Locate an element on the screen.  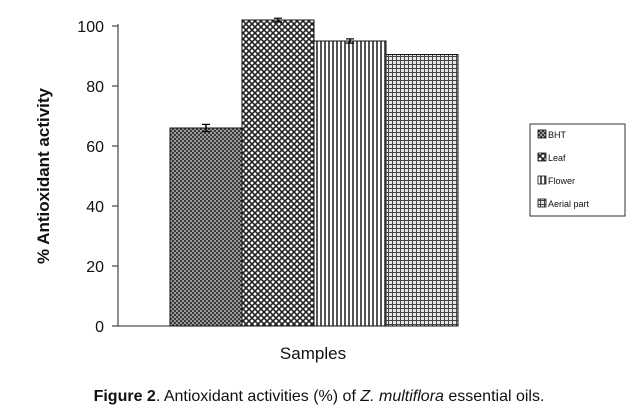
y-tick-label: 100 is located at coordinates (90, 27).